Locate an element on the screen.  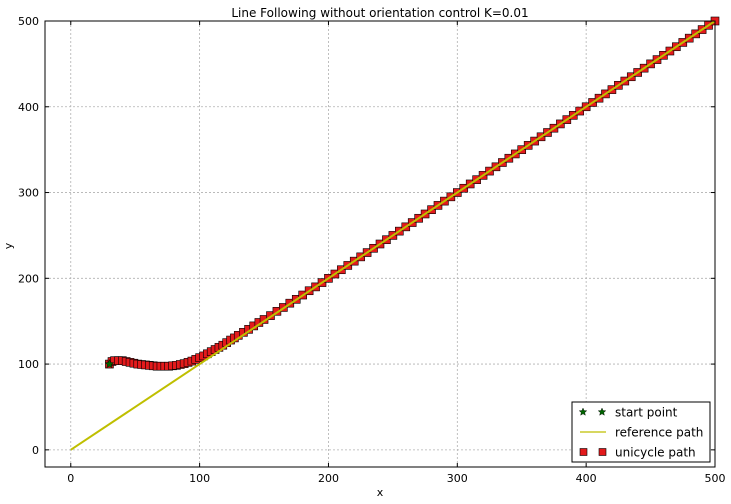
y-tick-label: 100 is located at coordinates (28, 364).